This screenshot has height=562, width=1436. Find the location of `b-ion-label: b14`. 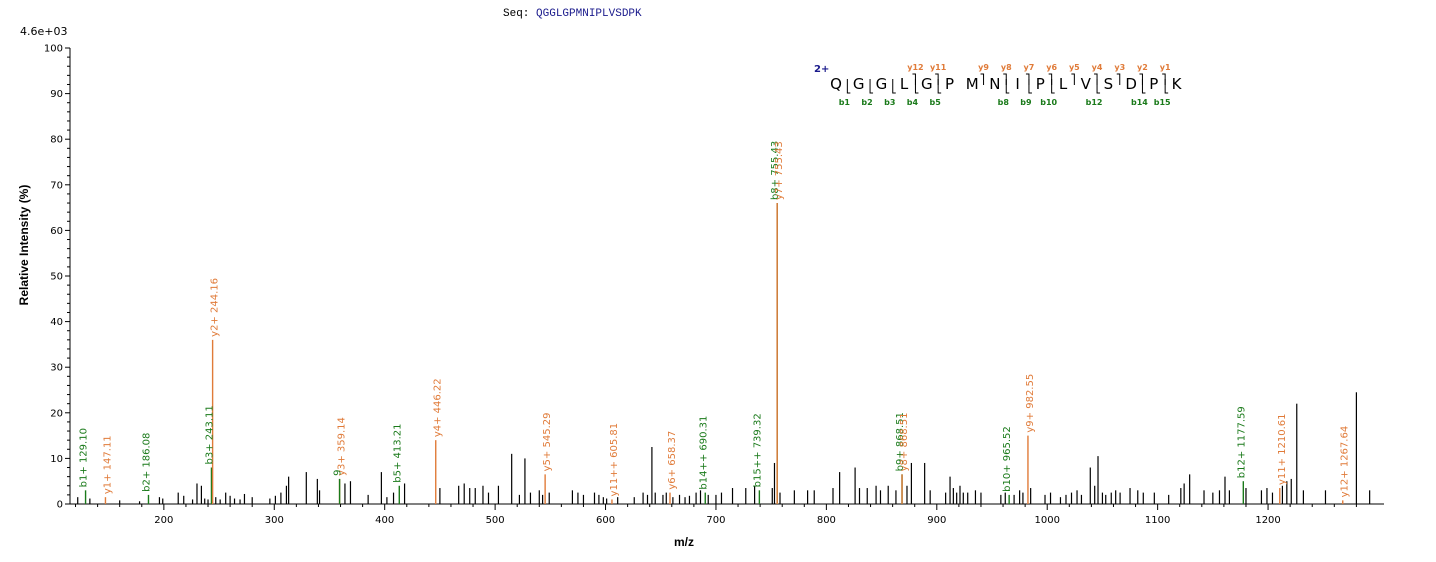

b-ion-label: b14 is located at coordinates (1139, 102).